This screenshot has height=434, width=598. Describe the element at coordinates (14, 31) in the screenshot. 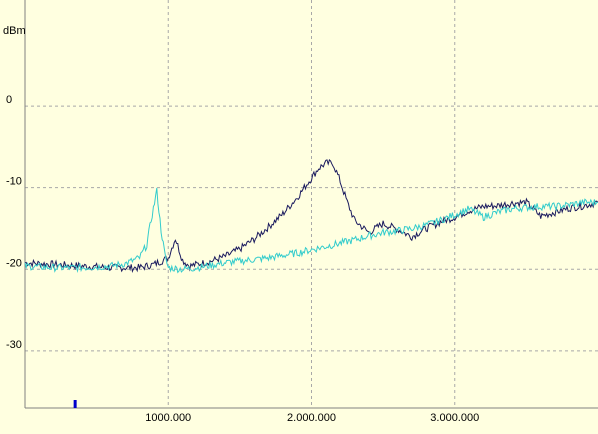

I see `y-axis-unit-label: dBm` at that location.